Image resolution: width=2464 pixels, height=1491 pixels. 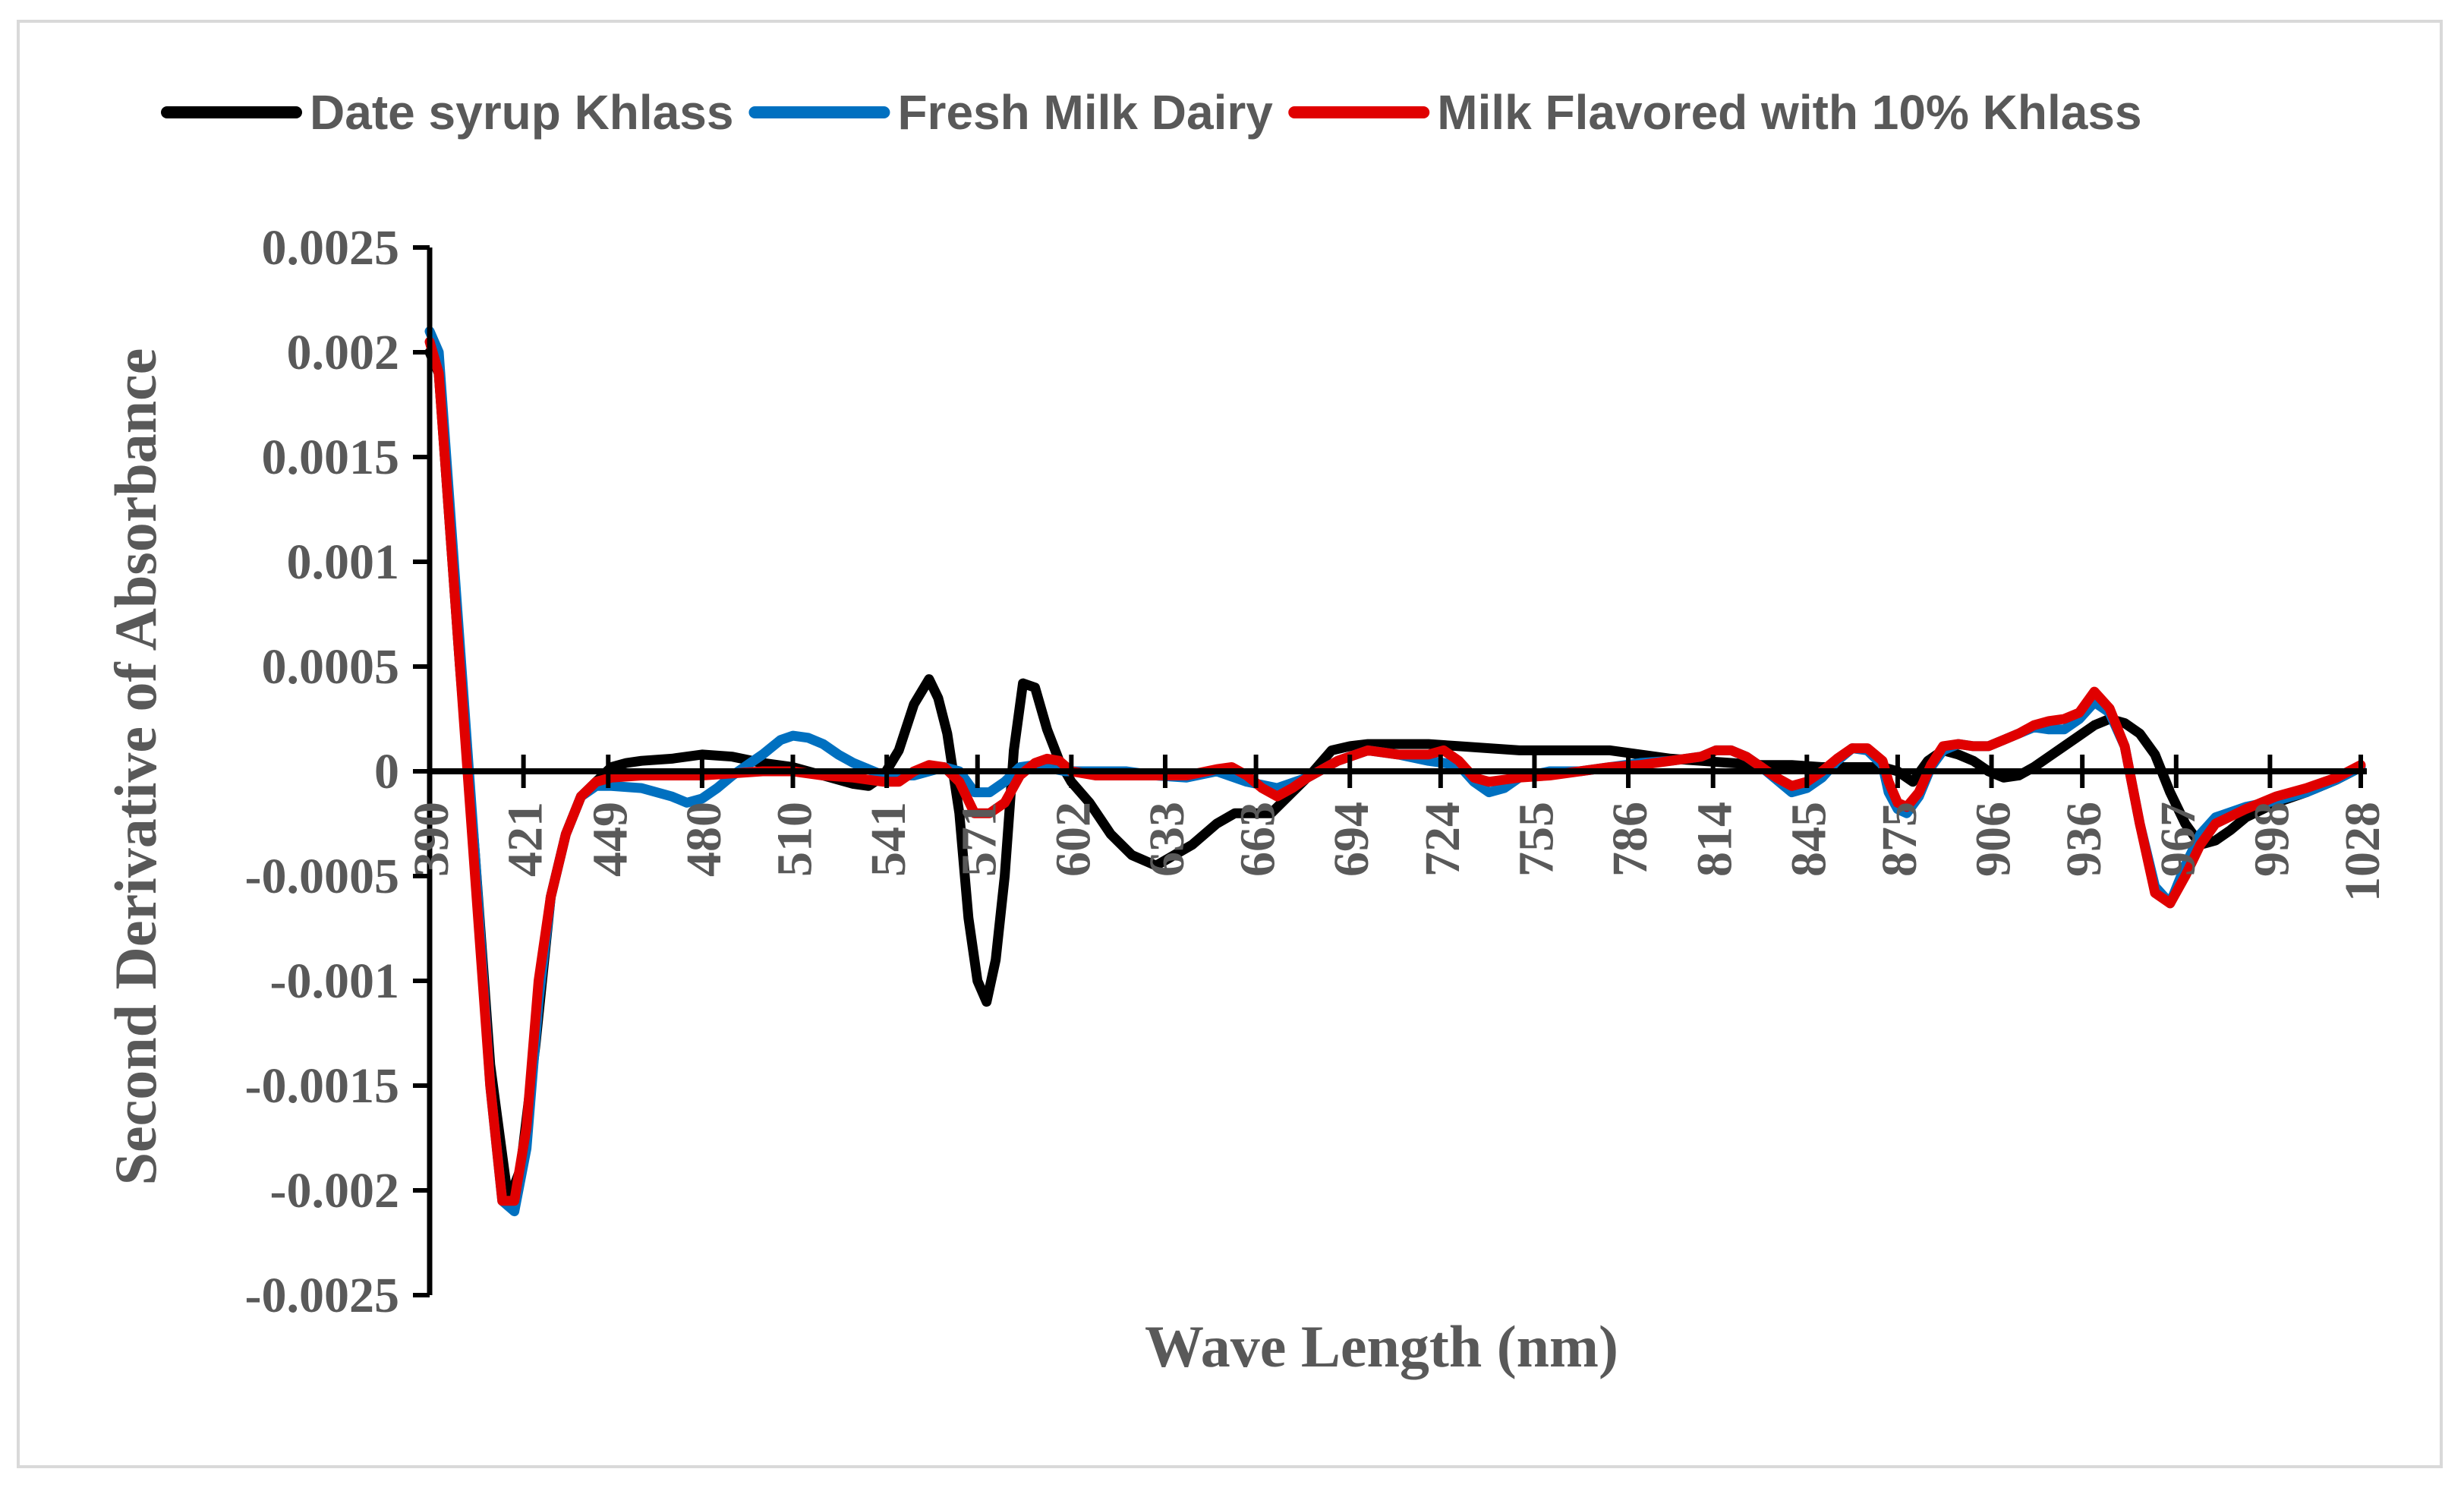 I want to click on x-tick-label: 390, so click(x=431, y=839).